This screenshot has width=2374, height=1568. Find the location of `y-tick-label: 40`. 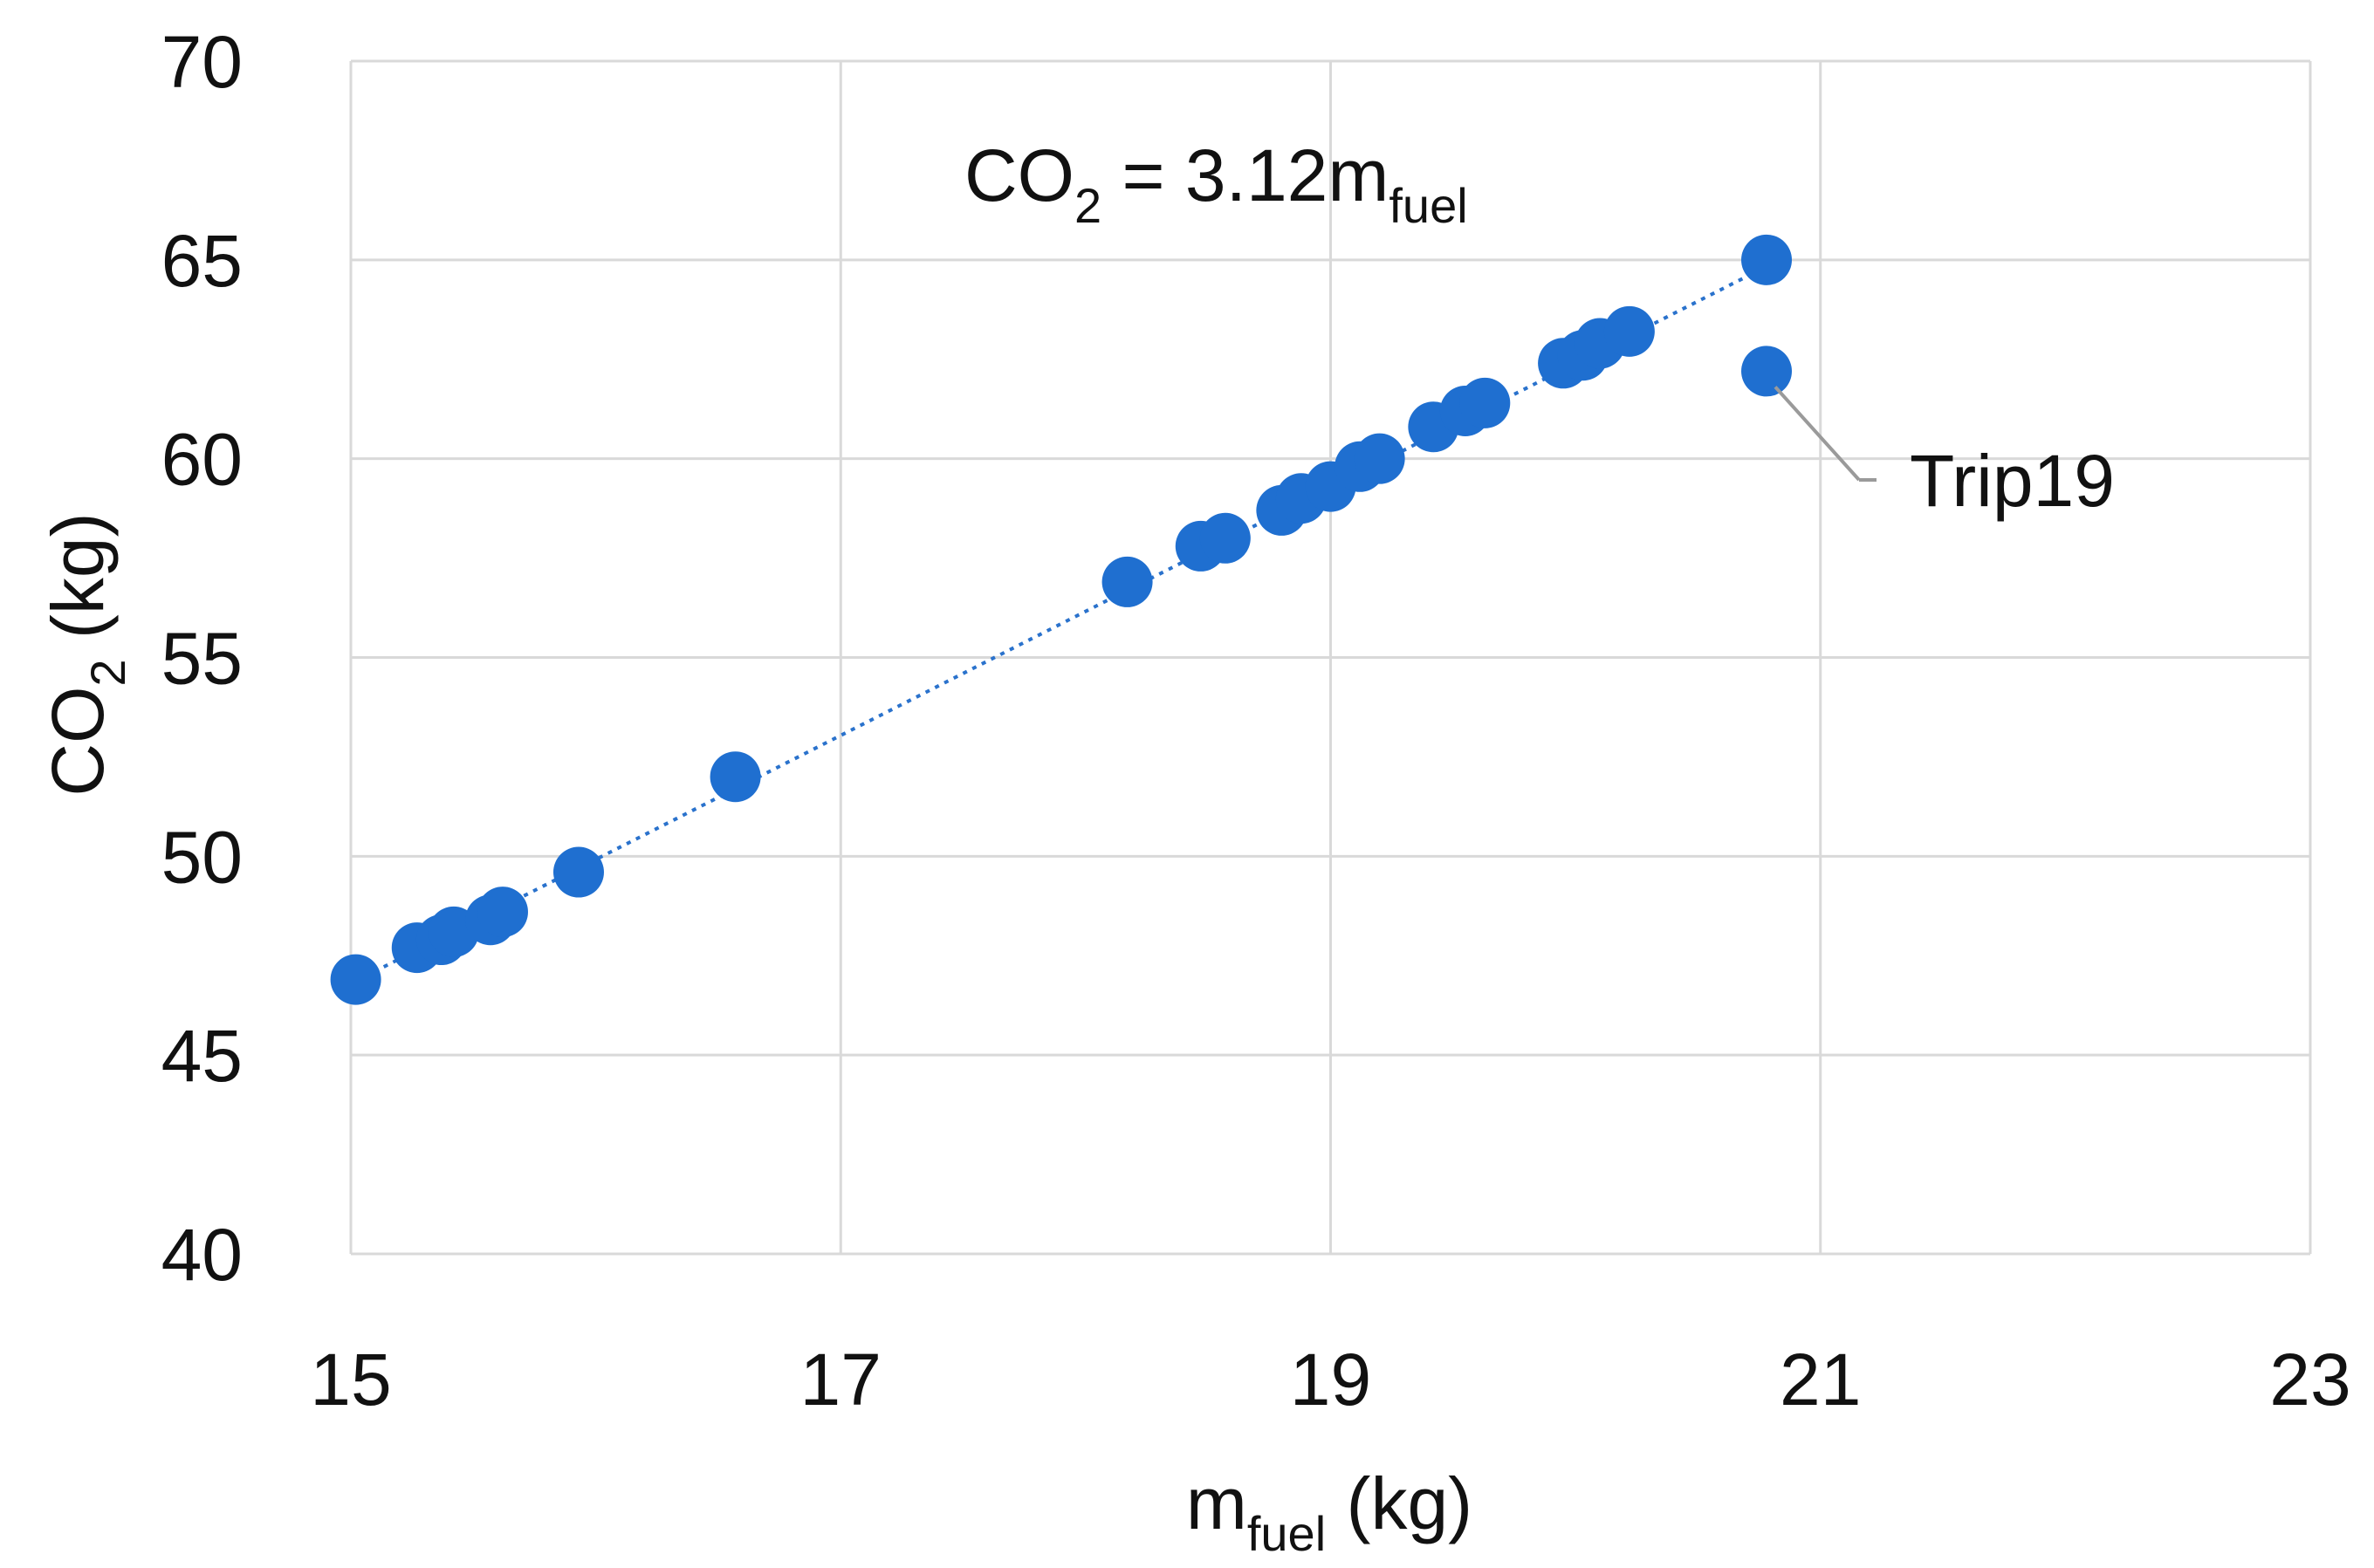

y-tick-label: 40 is located at coordinates (202, 1255).